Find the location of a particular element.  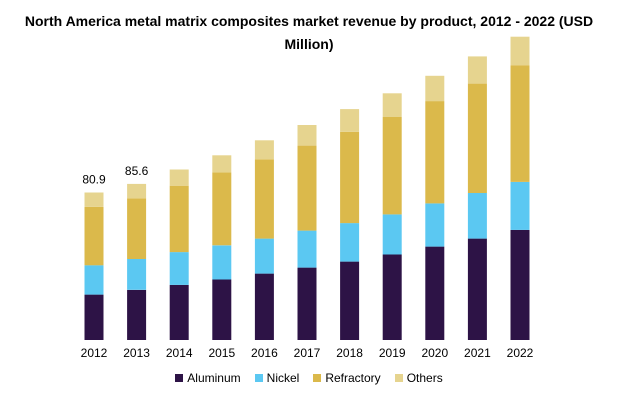

data-label-2012: 80.9 is located at coordinates (94, 180).